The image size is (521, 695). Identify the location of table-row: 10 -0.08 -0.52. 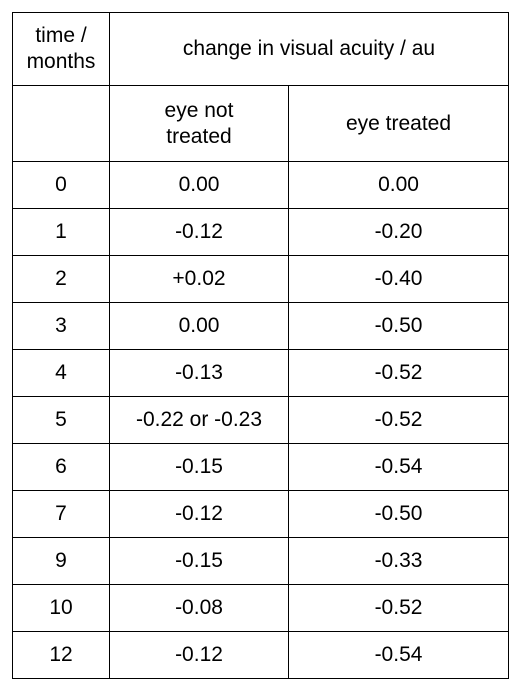
(260, 608).